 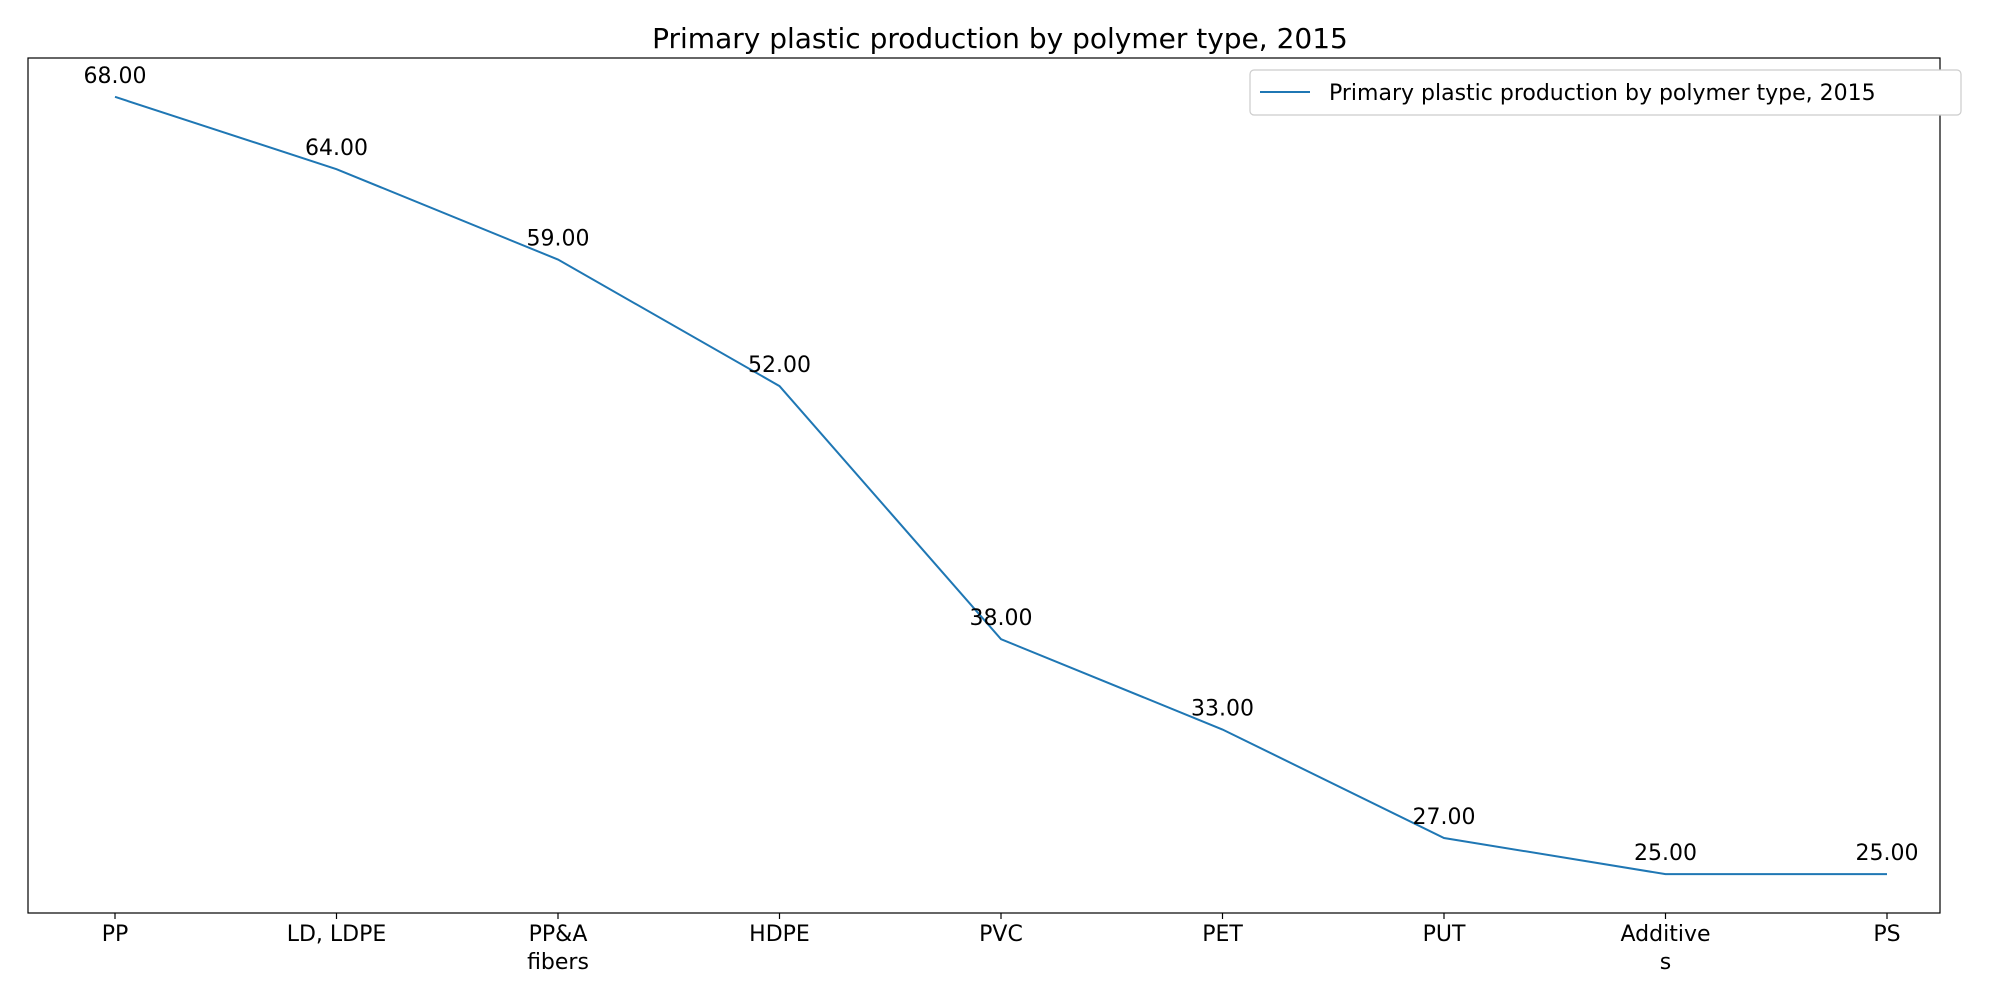 What do you see at coordinates (1222, 934) in the screenshot?
I see `x-tick-label: PET` at bounding box center [1222, 934].